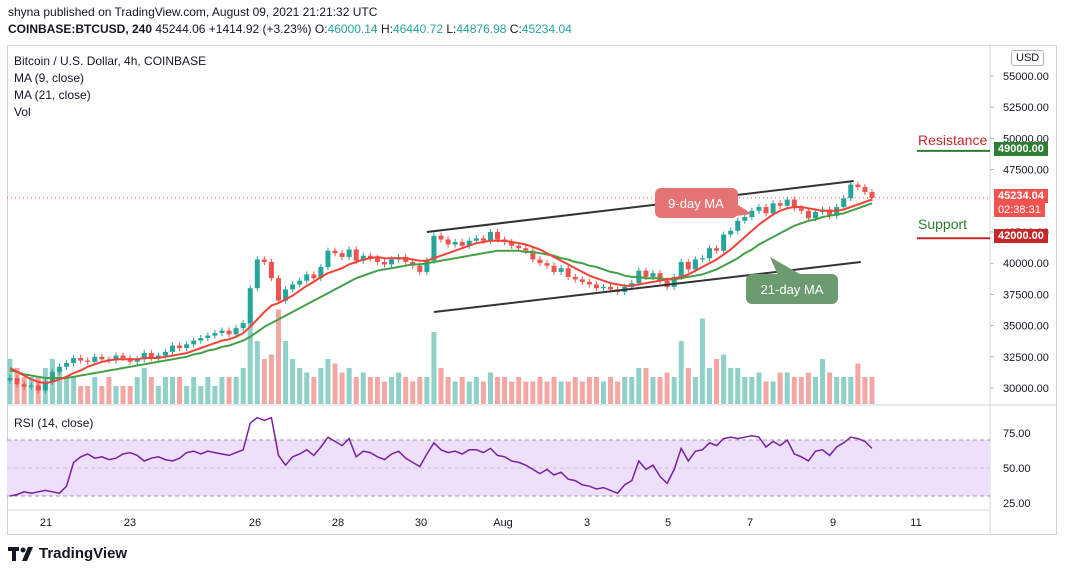 The height and width of the screenshot is (573, 1065). What do you see at coordinates (915, 523) in the screenshot?
I see `time-tick-label: 11` at bounding box center [915, 523].